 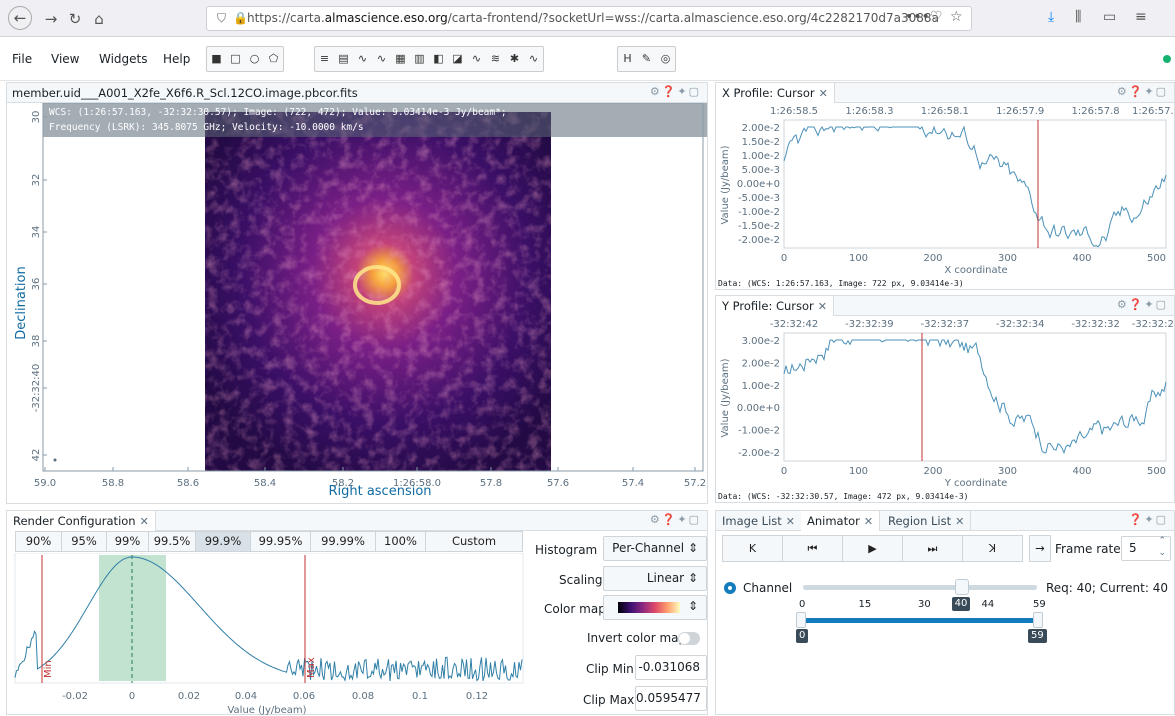 What do you see at coordinates (671, 667) in the screenshot?
I see `clip-min-input: -0.031068` at bounding box center [671, 667].